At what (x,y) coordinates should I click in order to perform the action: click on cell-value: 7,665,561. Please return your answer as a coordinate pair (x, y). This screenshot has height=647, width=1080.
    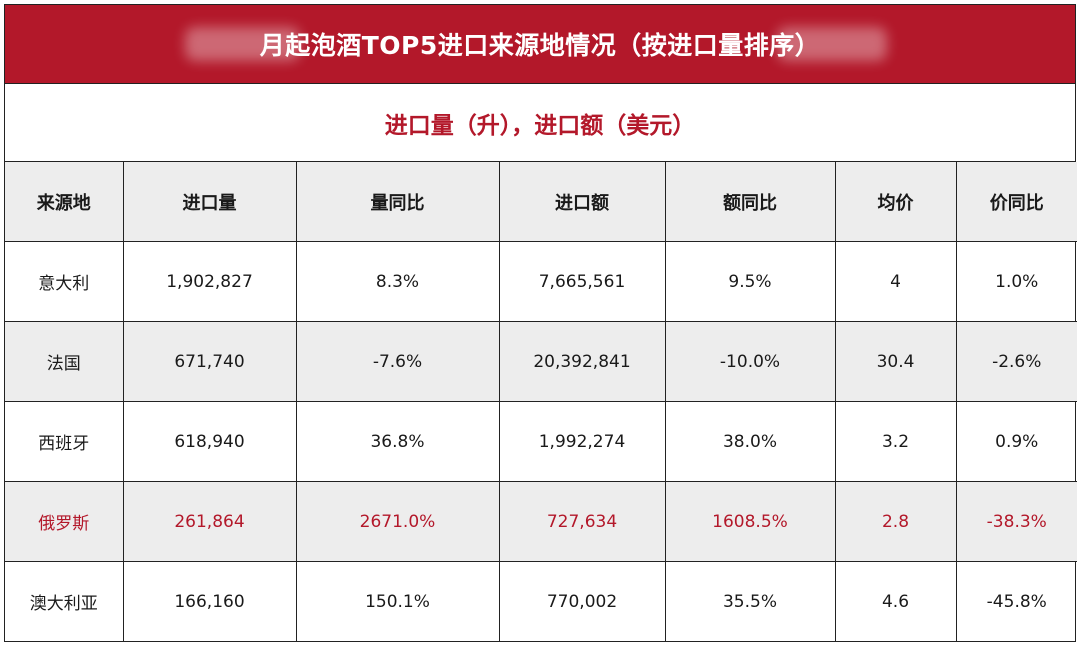
    Looking at the image, I should click on (582, 281).